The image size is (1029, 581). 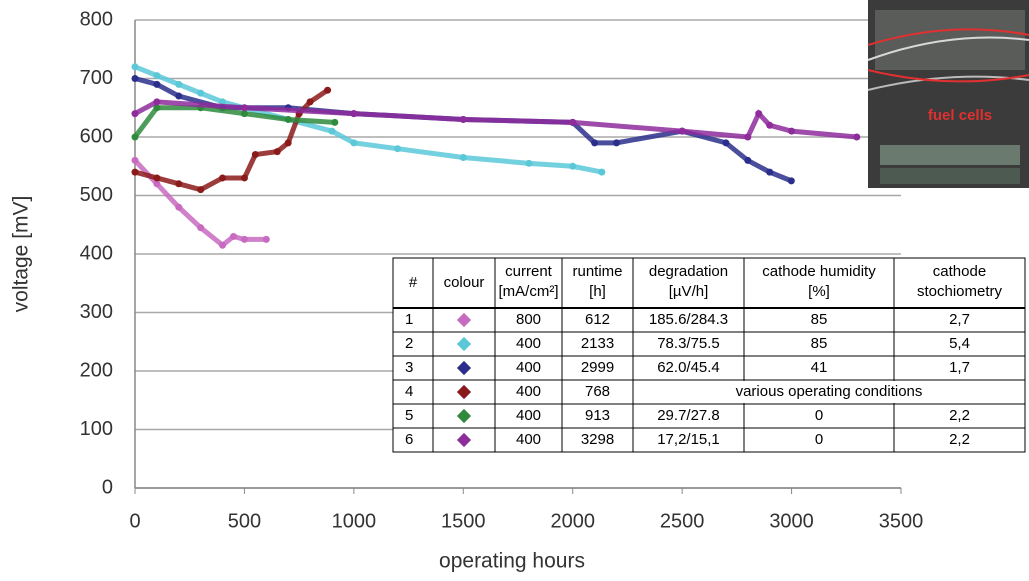 What do you see at coordinates (960, 115) in the screenshot?
I see `photo-label: fuel cells` at bounding box center [960, 115].